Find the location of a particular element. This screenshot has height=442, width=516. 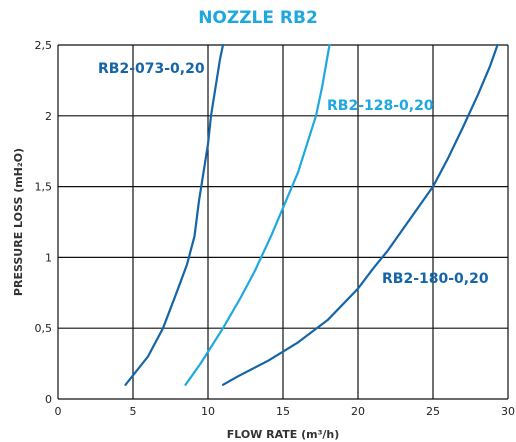

chart-title: NOZZLE RB2 is located at coordinates (258, 18).